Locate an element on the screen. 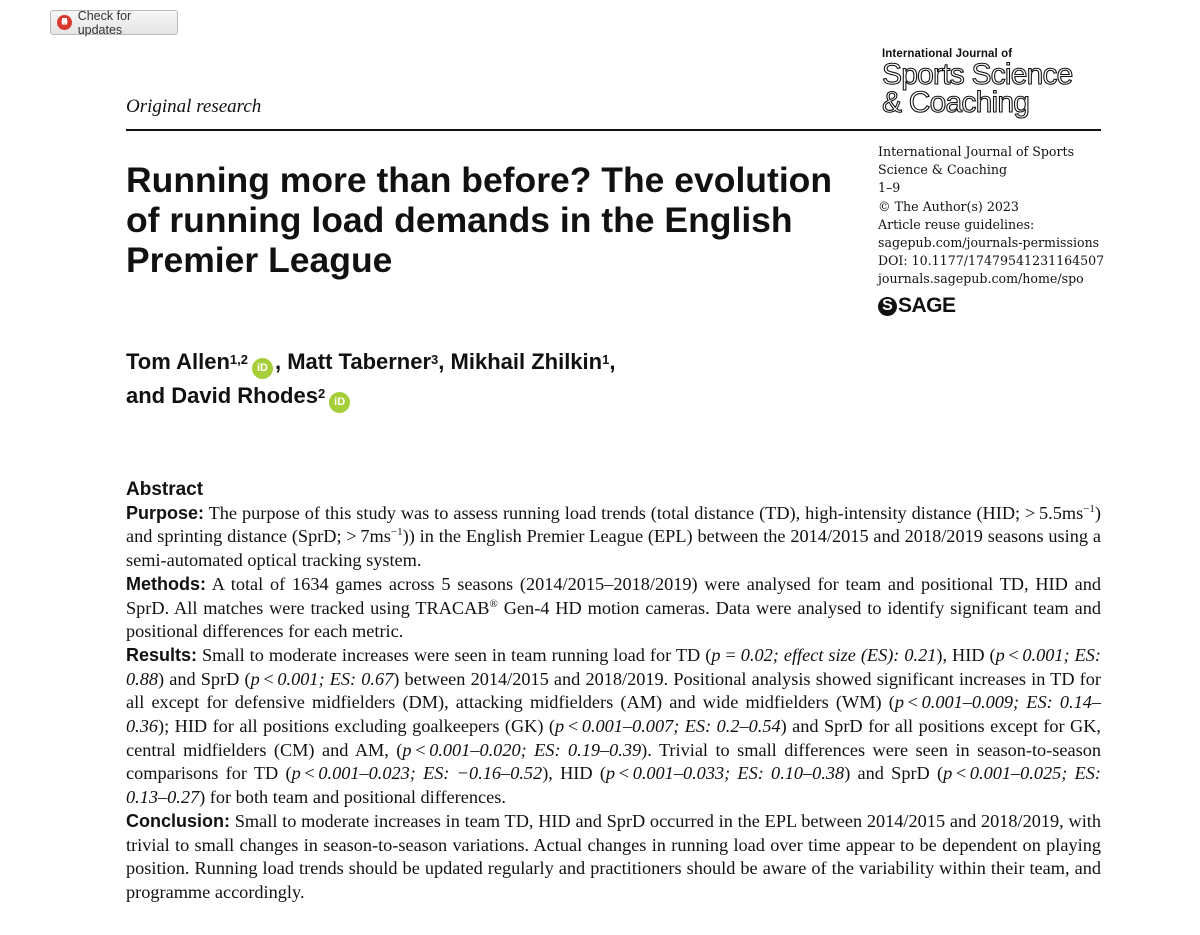  conclusion-label: Conclusion: is located at coordinates (178, 820).